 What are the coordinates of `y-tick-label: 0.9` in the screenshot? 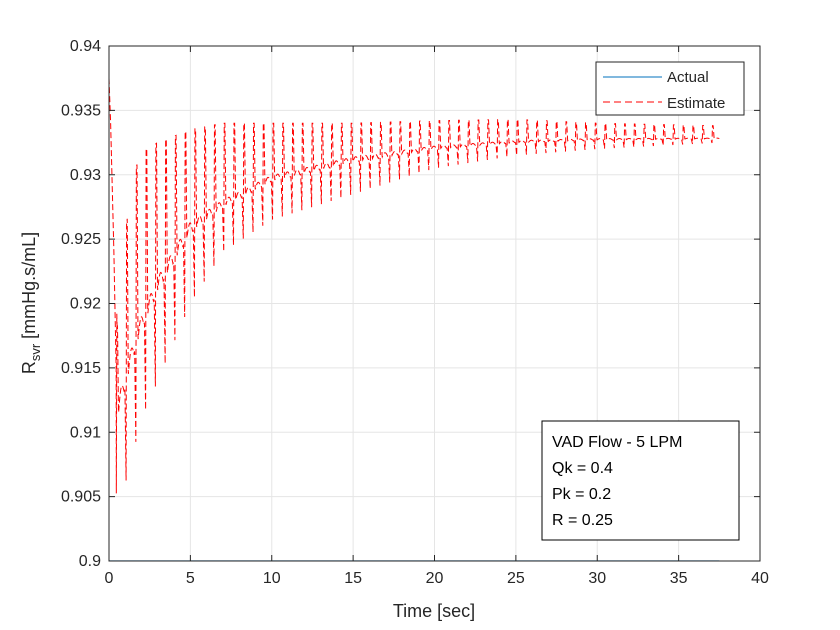 It's located at (90, 561).